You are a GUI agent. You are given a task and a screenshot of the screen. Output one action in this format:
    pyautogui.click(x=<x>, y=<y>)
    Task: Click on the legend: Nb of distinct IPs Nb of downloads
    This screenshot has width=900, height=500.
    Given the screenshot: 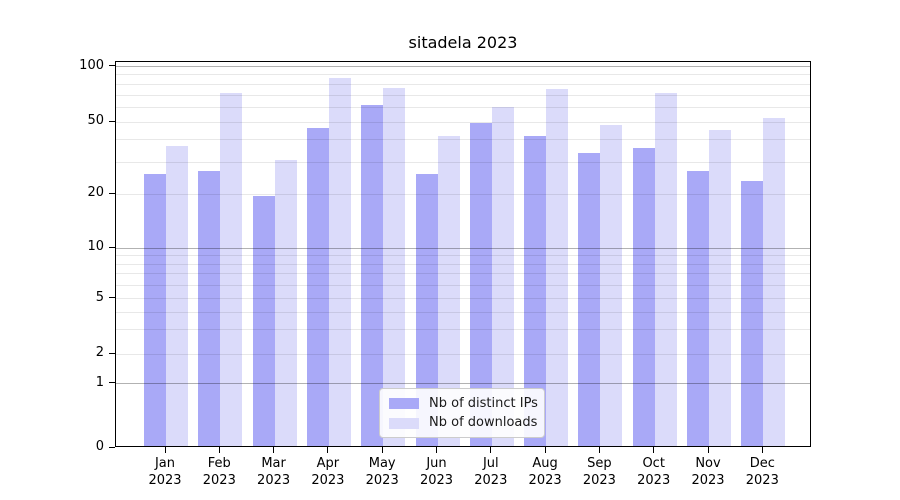 What is the action you would take?
    pyautogui.click(x=462, y=413)
    